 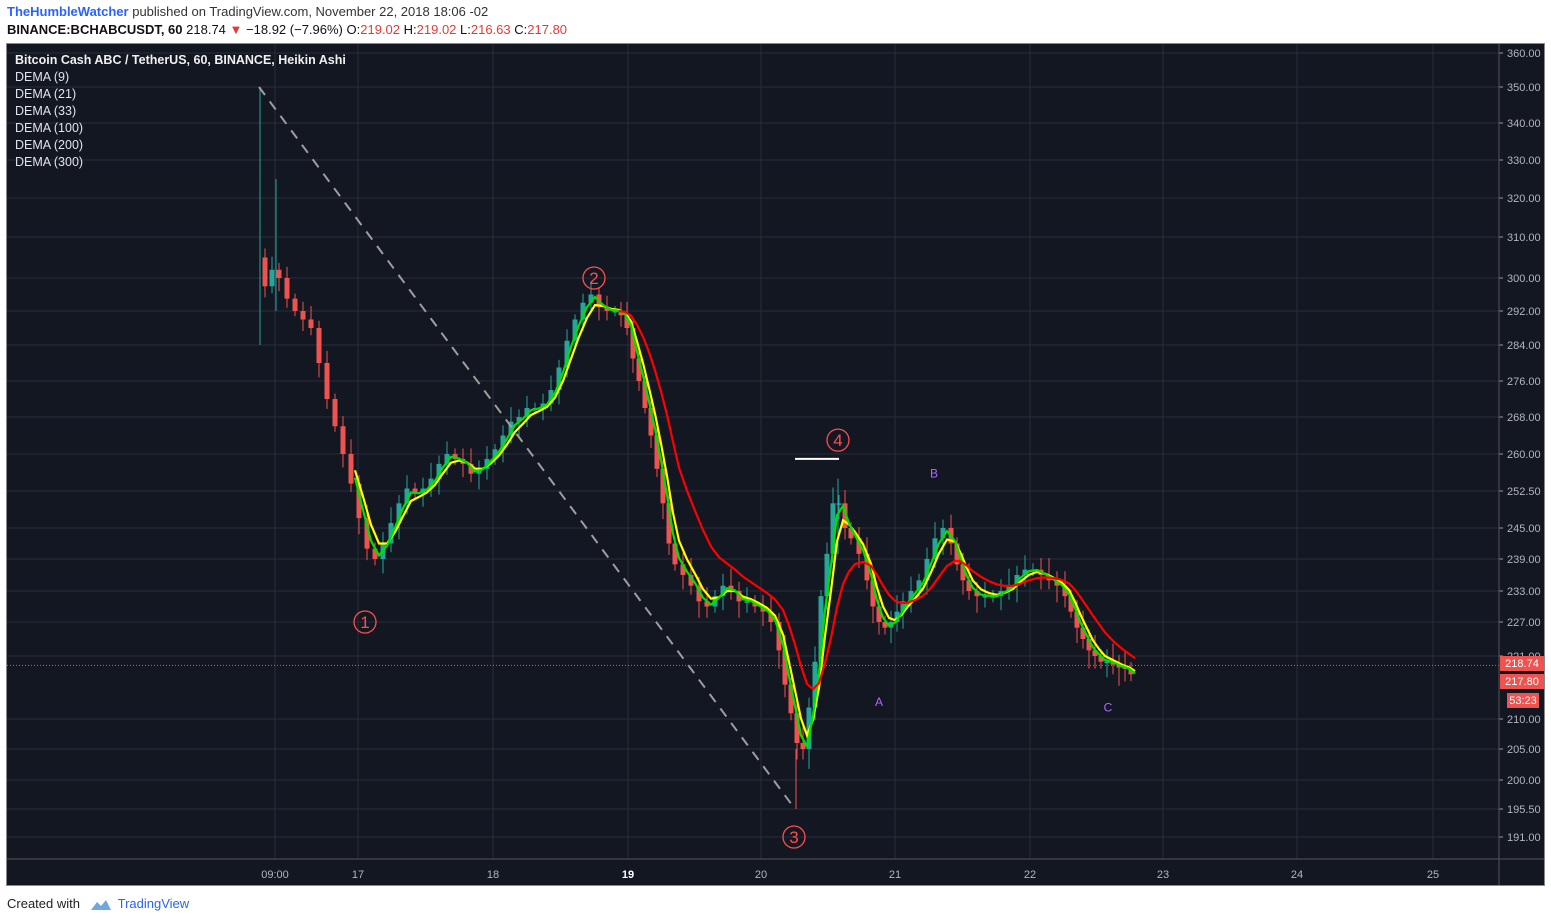 I want to click on indicator-dema-21: DEMA (21), so click(x=46, y=94).